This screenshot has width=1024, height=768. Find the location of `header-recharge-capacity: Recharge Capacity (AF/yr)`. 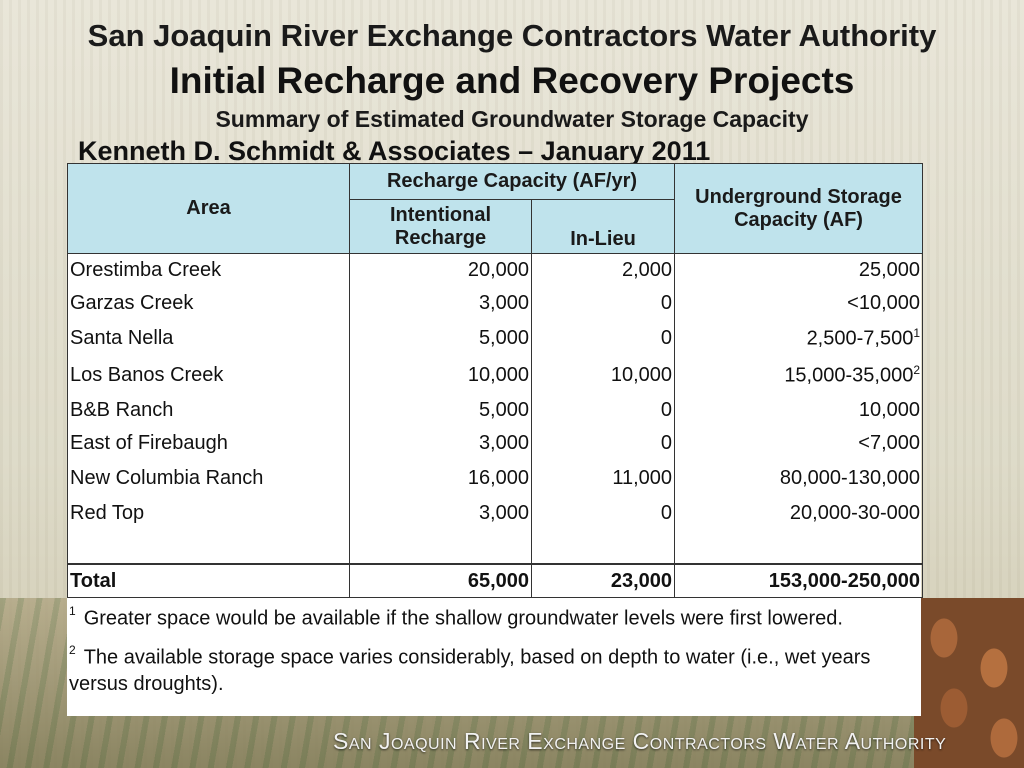

header-recharge-capacity: Recharge Capacity (AF/yr) is located at coordinates (512, 181).